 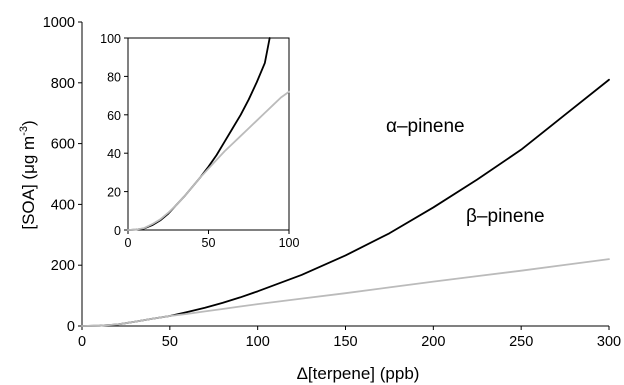 I want to click on main-x-tick-label: 0, so click(x=82, y=342).